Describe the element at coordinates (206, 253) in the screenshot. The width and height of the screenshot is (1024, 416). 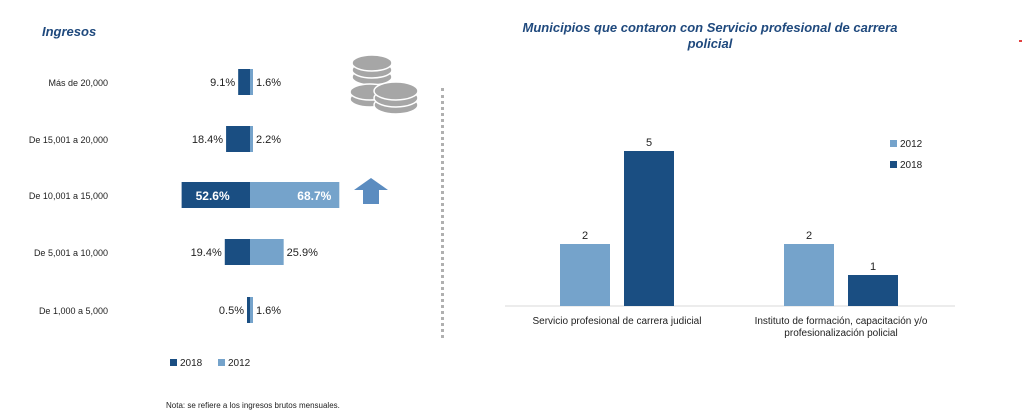
I see `data-label-2018: 19.4%` at that location.